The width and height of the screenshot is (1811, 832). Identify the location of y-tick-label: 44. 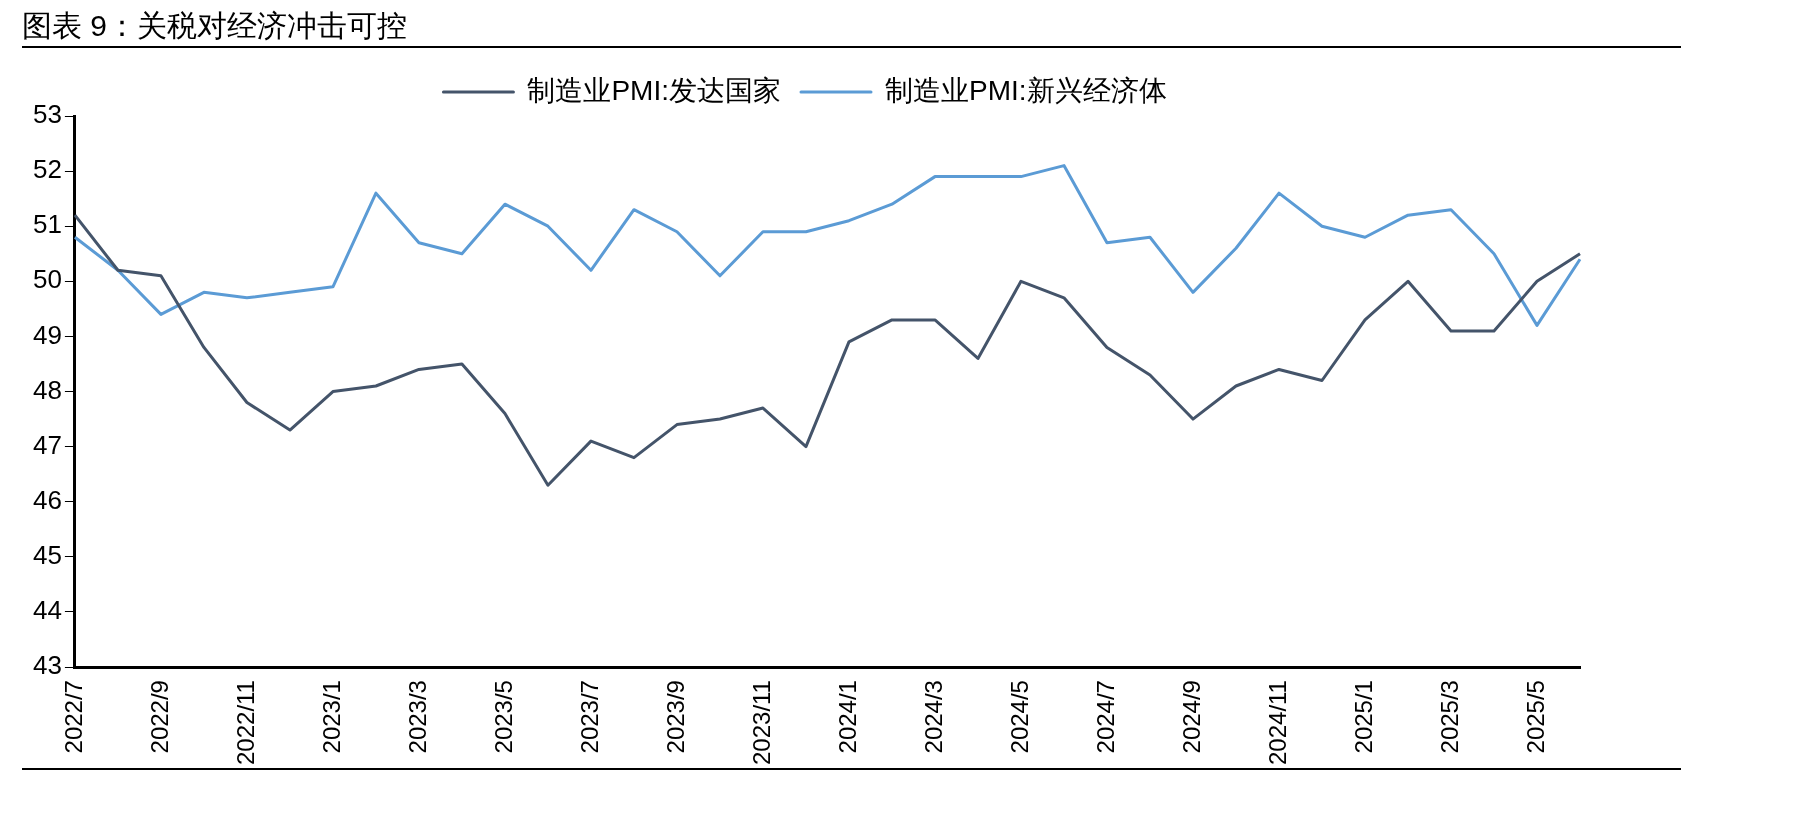
(47, 610).